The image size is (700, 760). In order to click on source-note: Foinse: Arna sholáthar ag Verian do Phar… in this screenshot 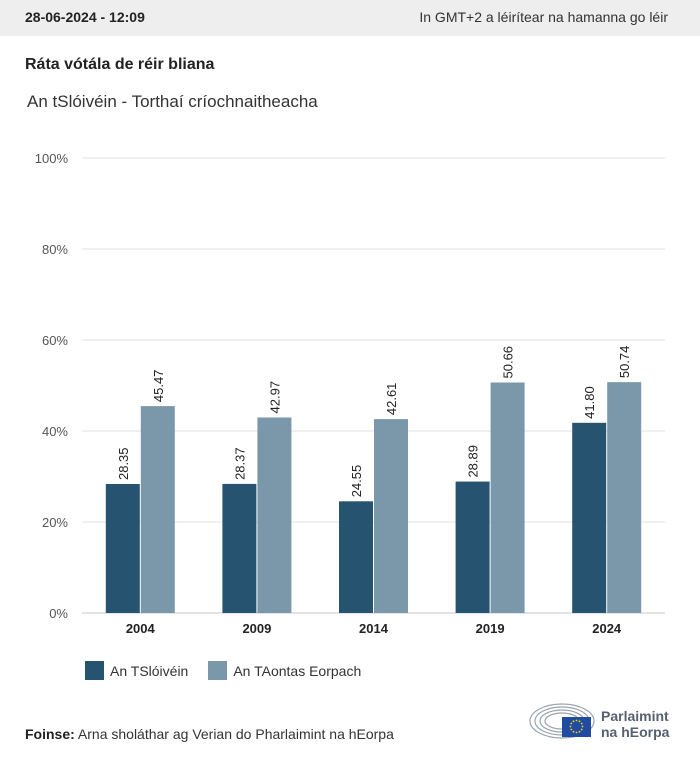, I will do `click(209, 734)`.